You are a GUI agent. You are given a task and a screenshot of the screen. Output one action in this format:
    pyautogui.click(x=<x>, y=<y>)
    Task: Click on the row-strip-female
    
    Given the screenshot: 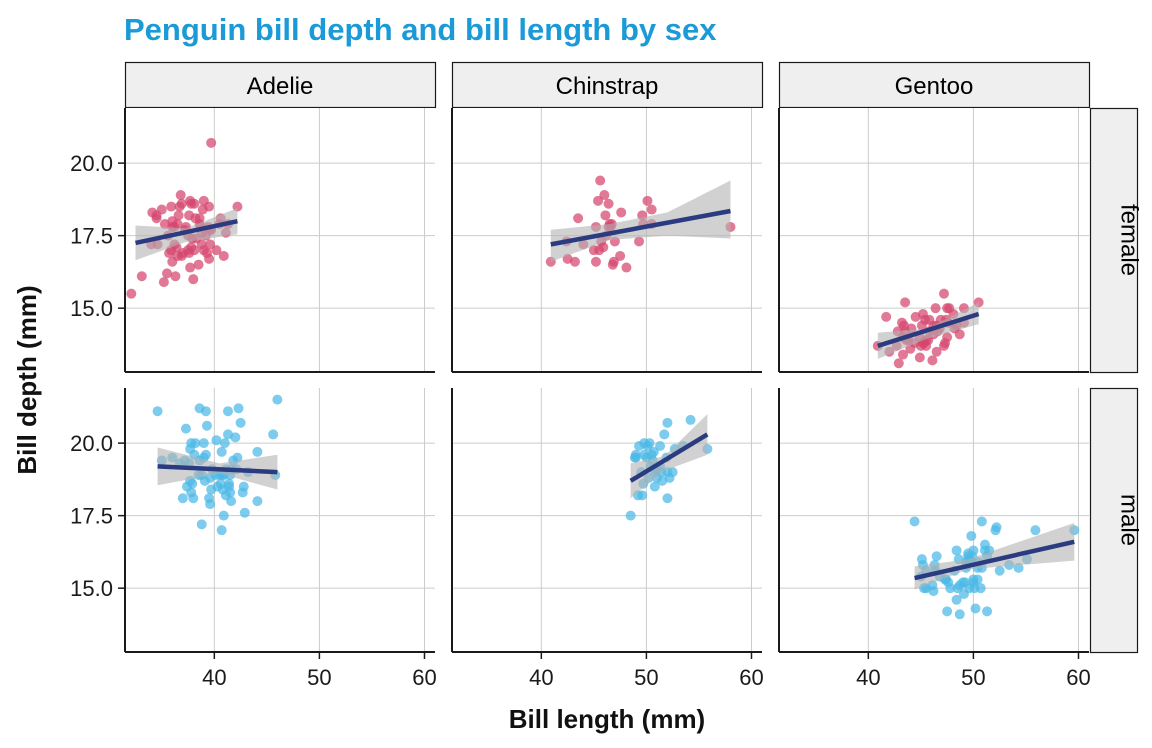 What is the action you would take?
    pyautogui.click(x=1114, y=240)
    